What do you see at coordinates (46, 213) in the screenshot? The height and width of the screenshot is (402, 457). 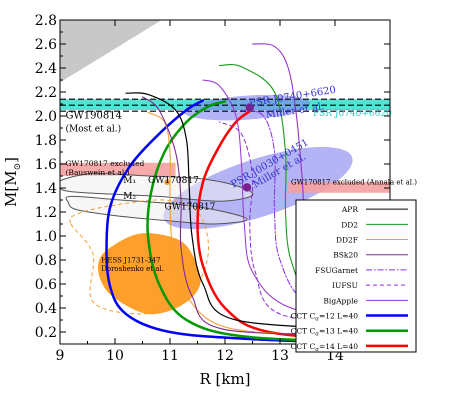 I see `y-tick-label: 1.2` at bounding box center [46, 213].